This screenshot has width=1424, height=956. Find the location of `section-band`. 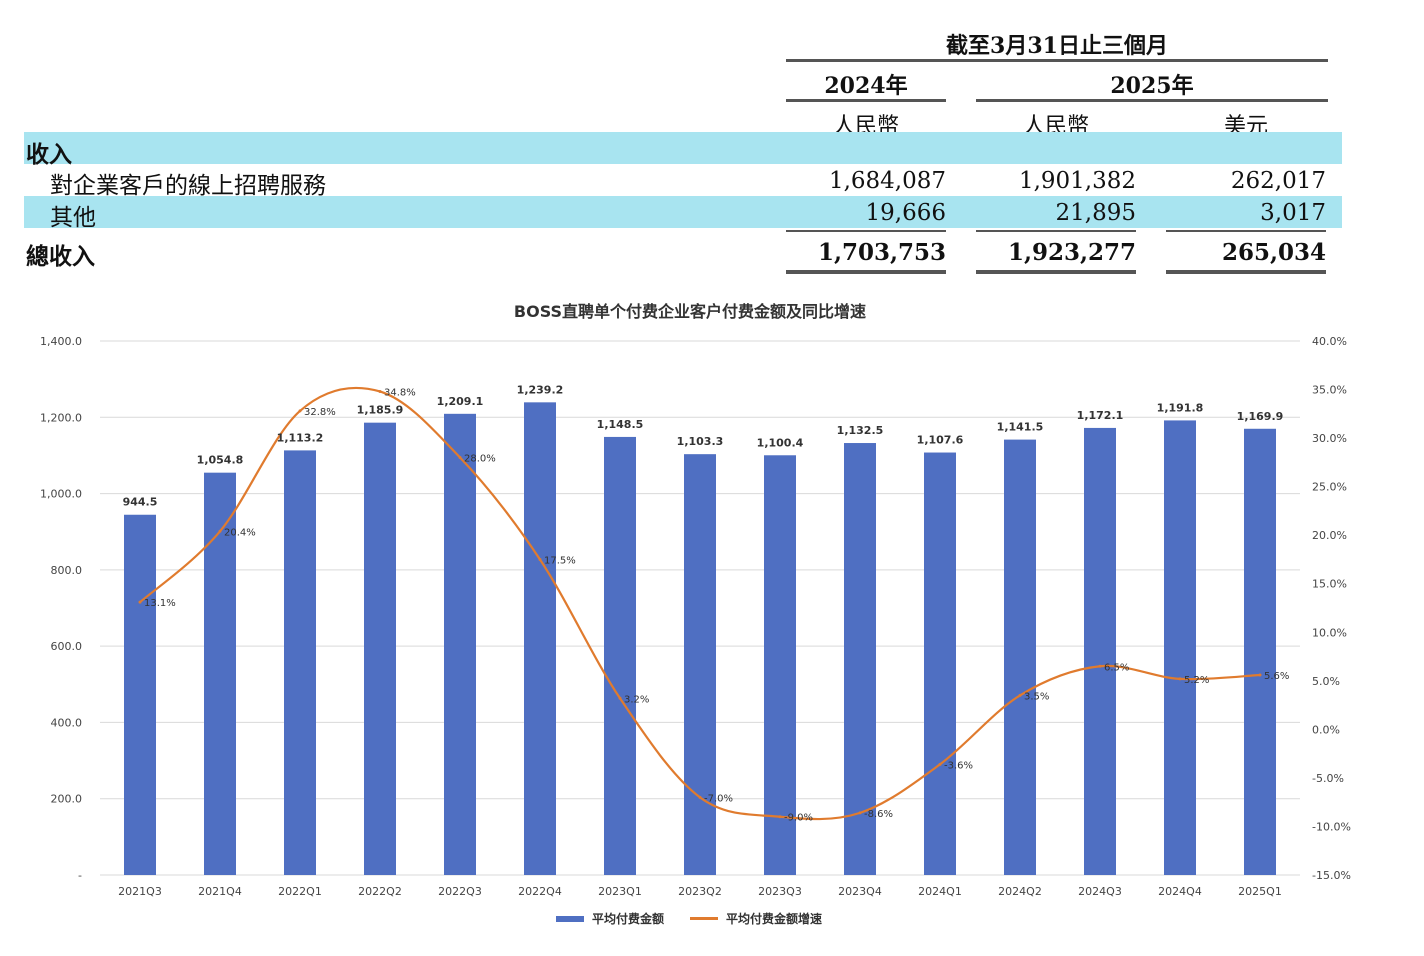

section-band is located at coordinates (683, 148).